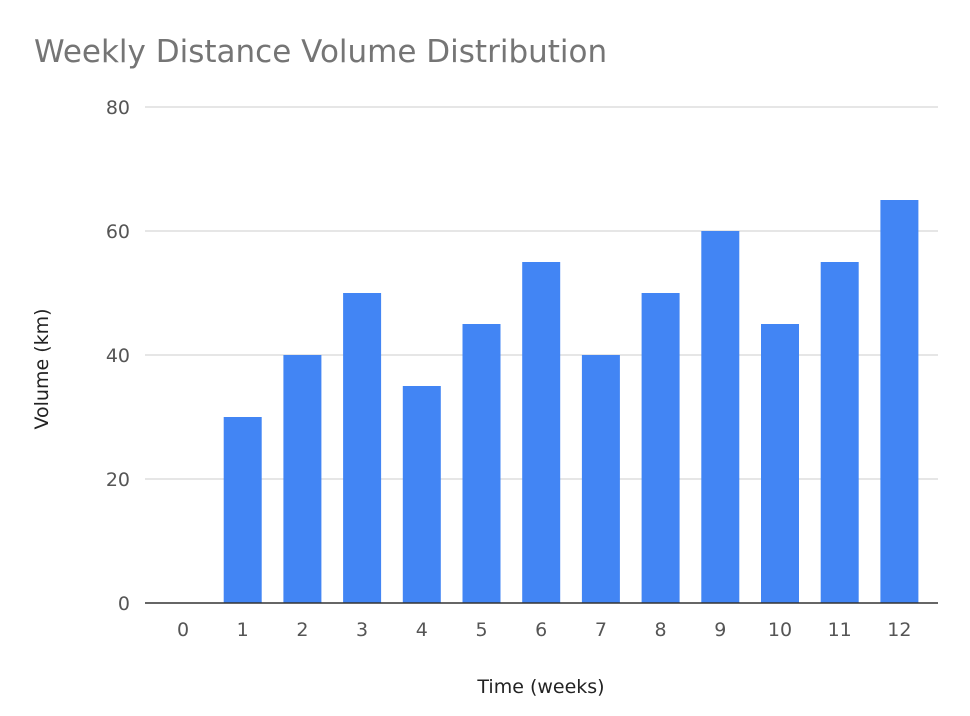  Describe the element at coordinates (840, 630) in the screenshot. I see `x-tick-label: 11` at that location.